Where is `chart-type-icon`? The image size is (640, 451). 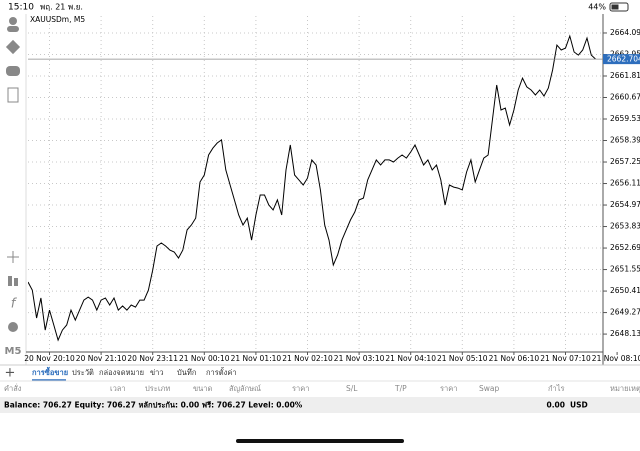 chart-type-icon is located at coordinates (10, 281).